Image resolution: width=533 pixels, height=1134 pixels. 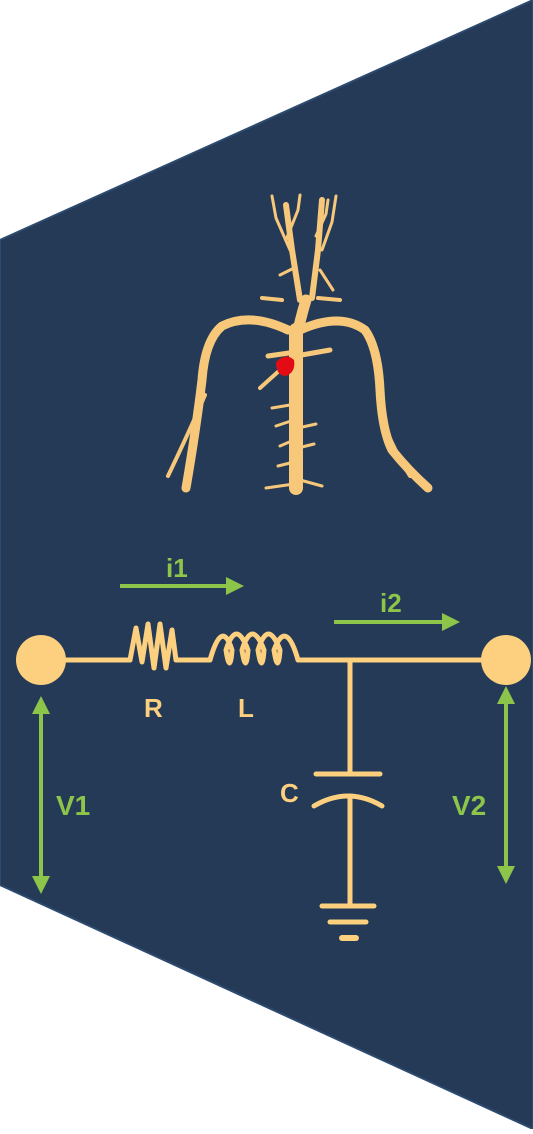 What do you see at coordinates (73, 805) in the screenshot?
I see `label-V1: V1` at bounding box center [73, 805].